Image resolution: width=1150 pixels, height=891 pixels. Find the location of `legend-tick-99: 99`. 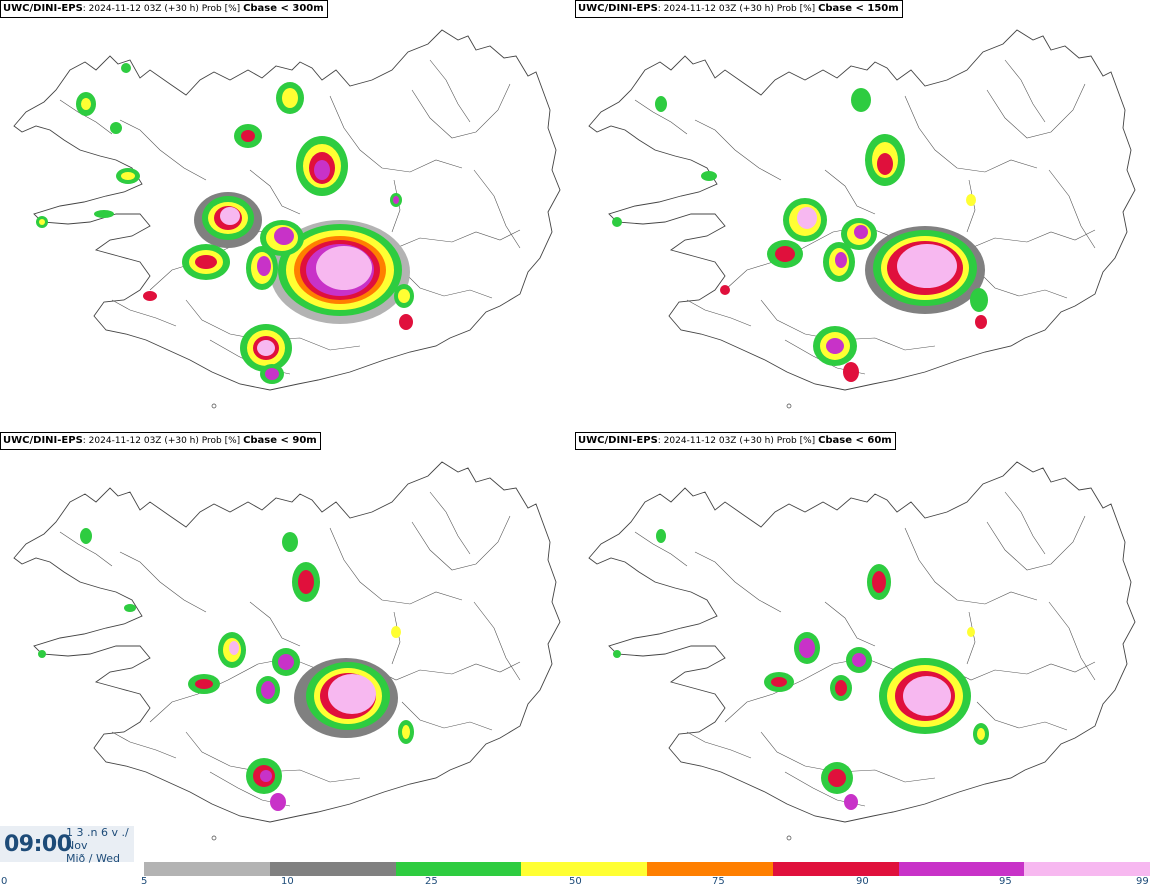

legend-tick-99: 99 is located at coordinates (1142, 881).